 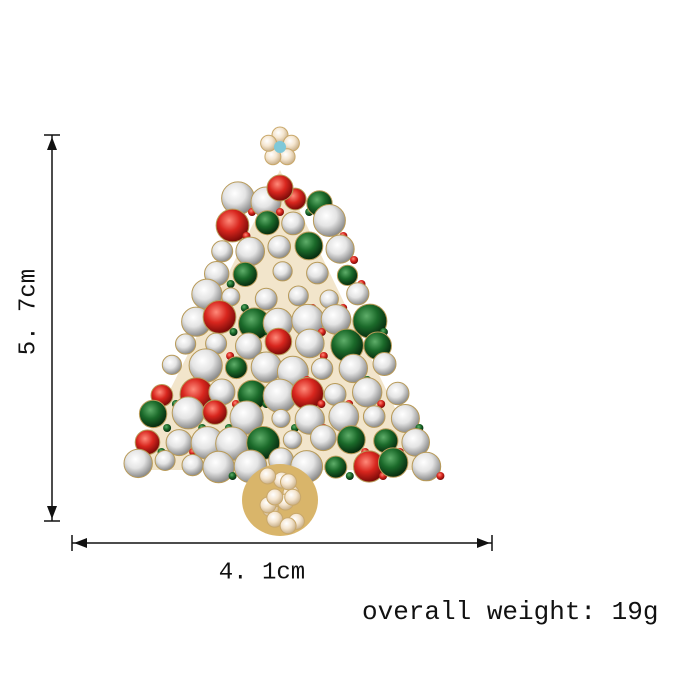 What do you see at coordinates (510, 612) in the screenshot?
I see `weight-label: overall weight: 19g` at bounding box center [510, 612].